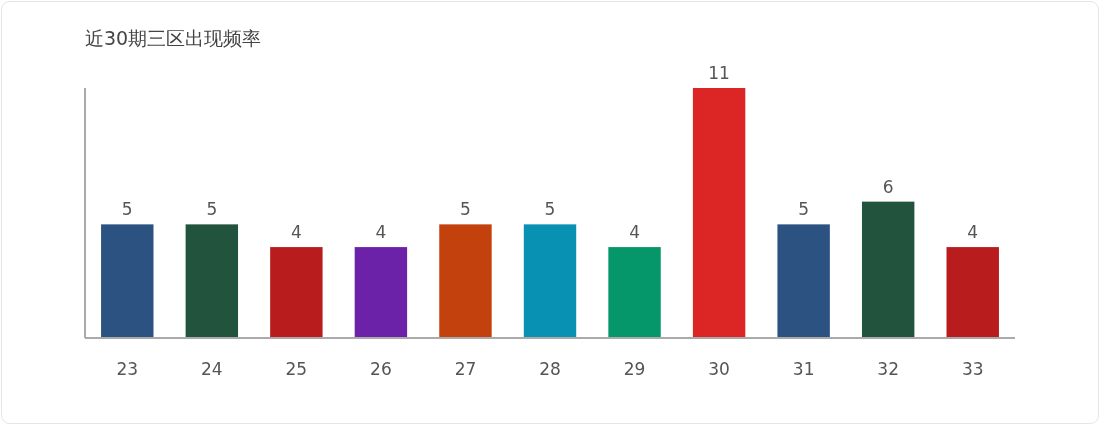 This screenshot has width=1100, height=425. I want to click on x-tick-label: 29, so click(634, 369).